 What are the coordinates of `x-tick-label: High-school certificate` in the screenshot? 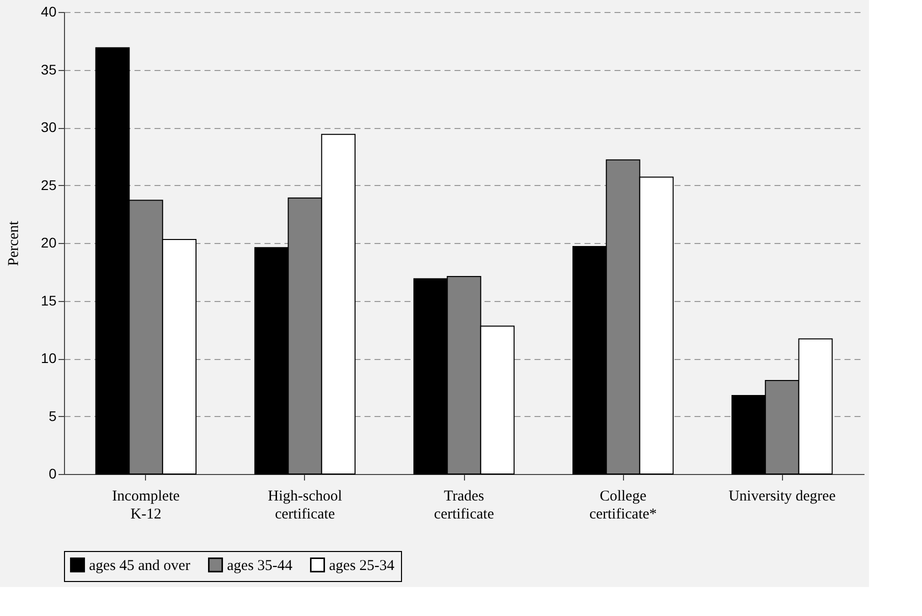 It's located at (305, 505).